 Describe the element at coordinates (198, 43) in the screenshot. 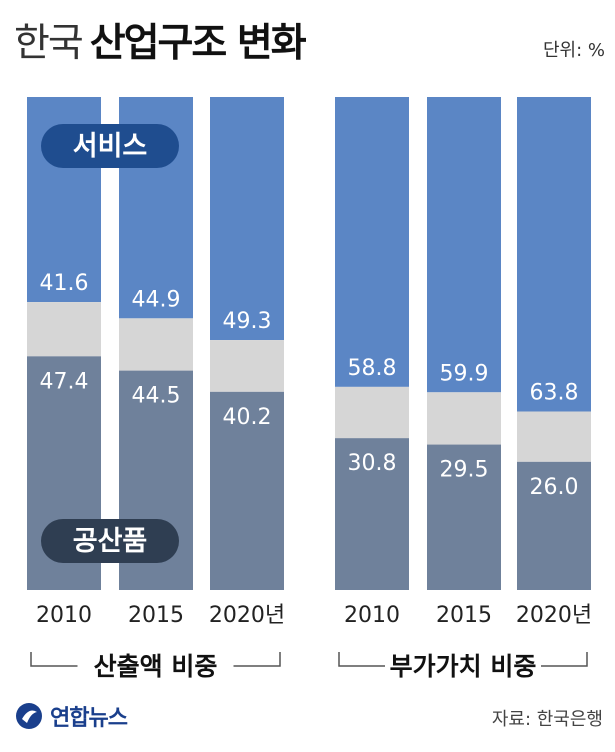

I see `title-main: 산업구조 변화` at that location.